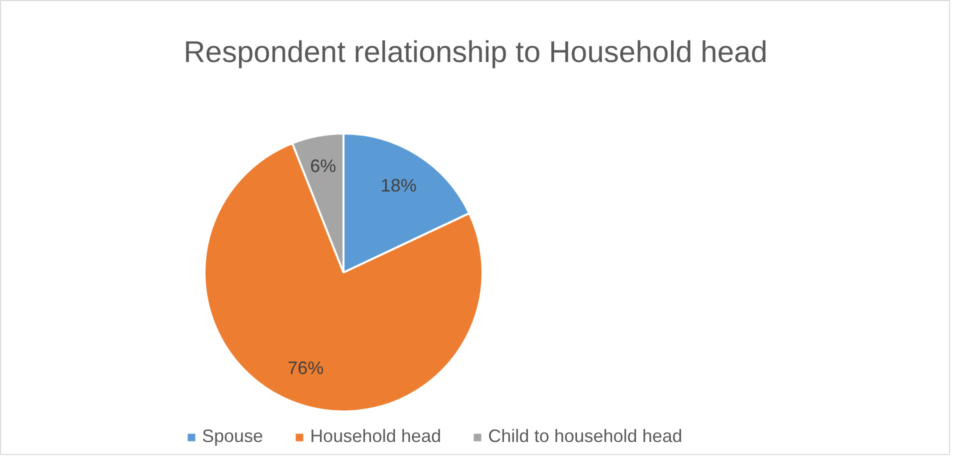  I want to click on legend-label: Household head, so click(376, 436).